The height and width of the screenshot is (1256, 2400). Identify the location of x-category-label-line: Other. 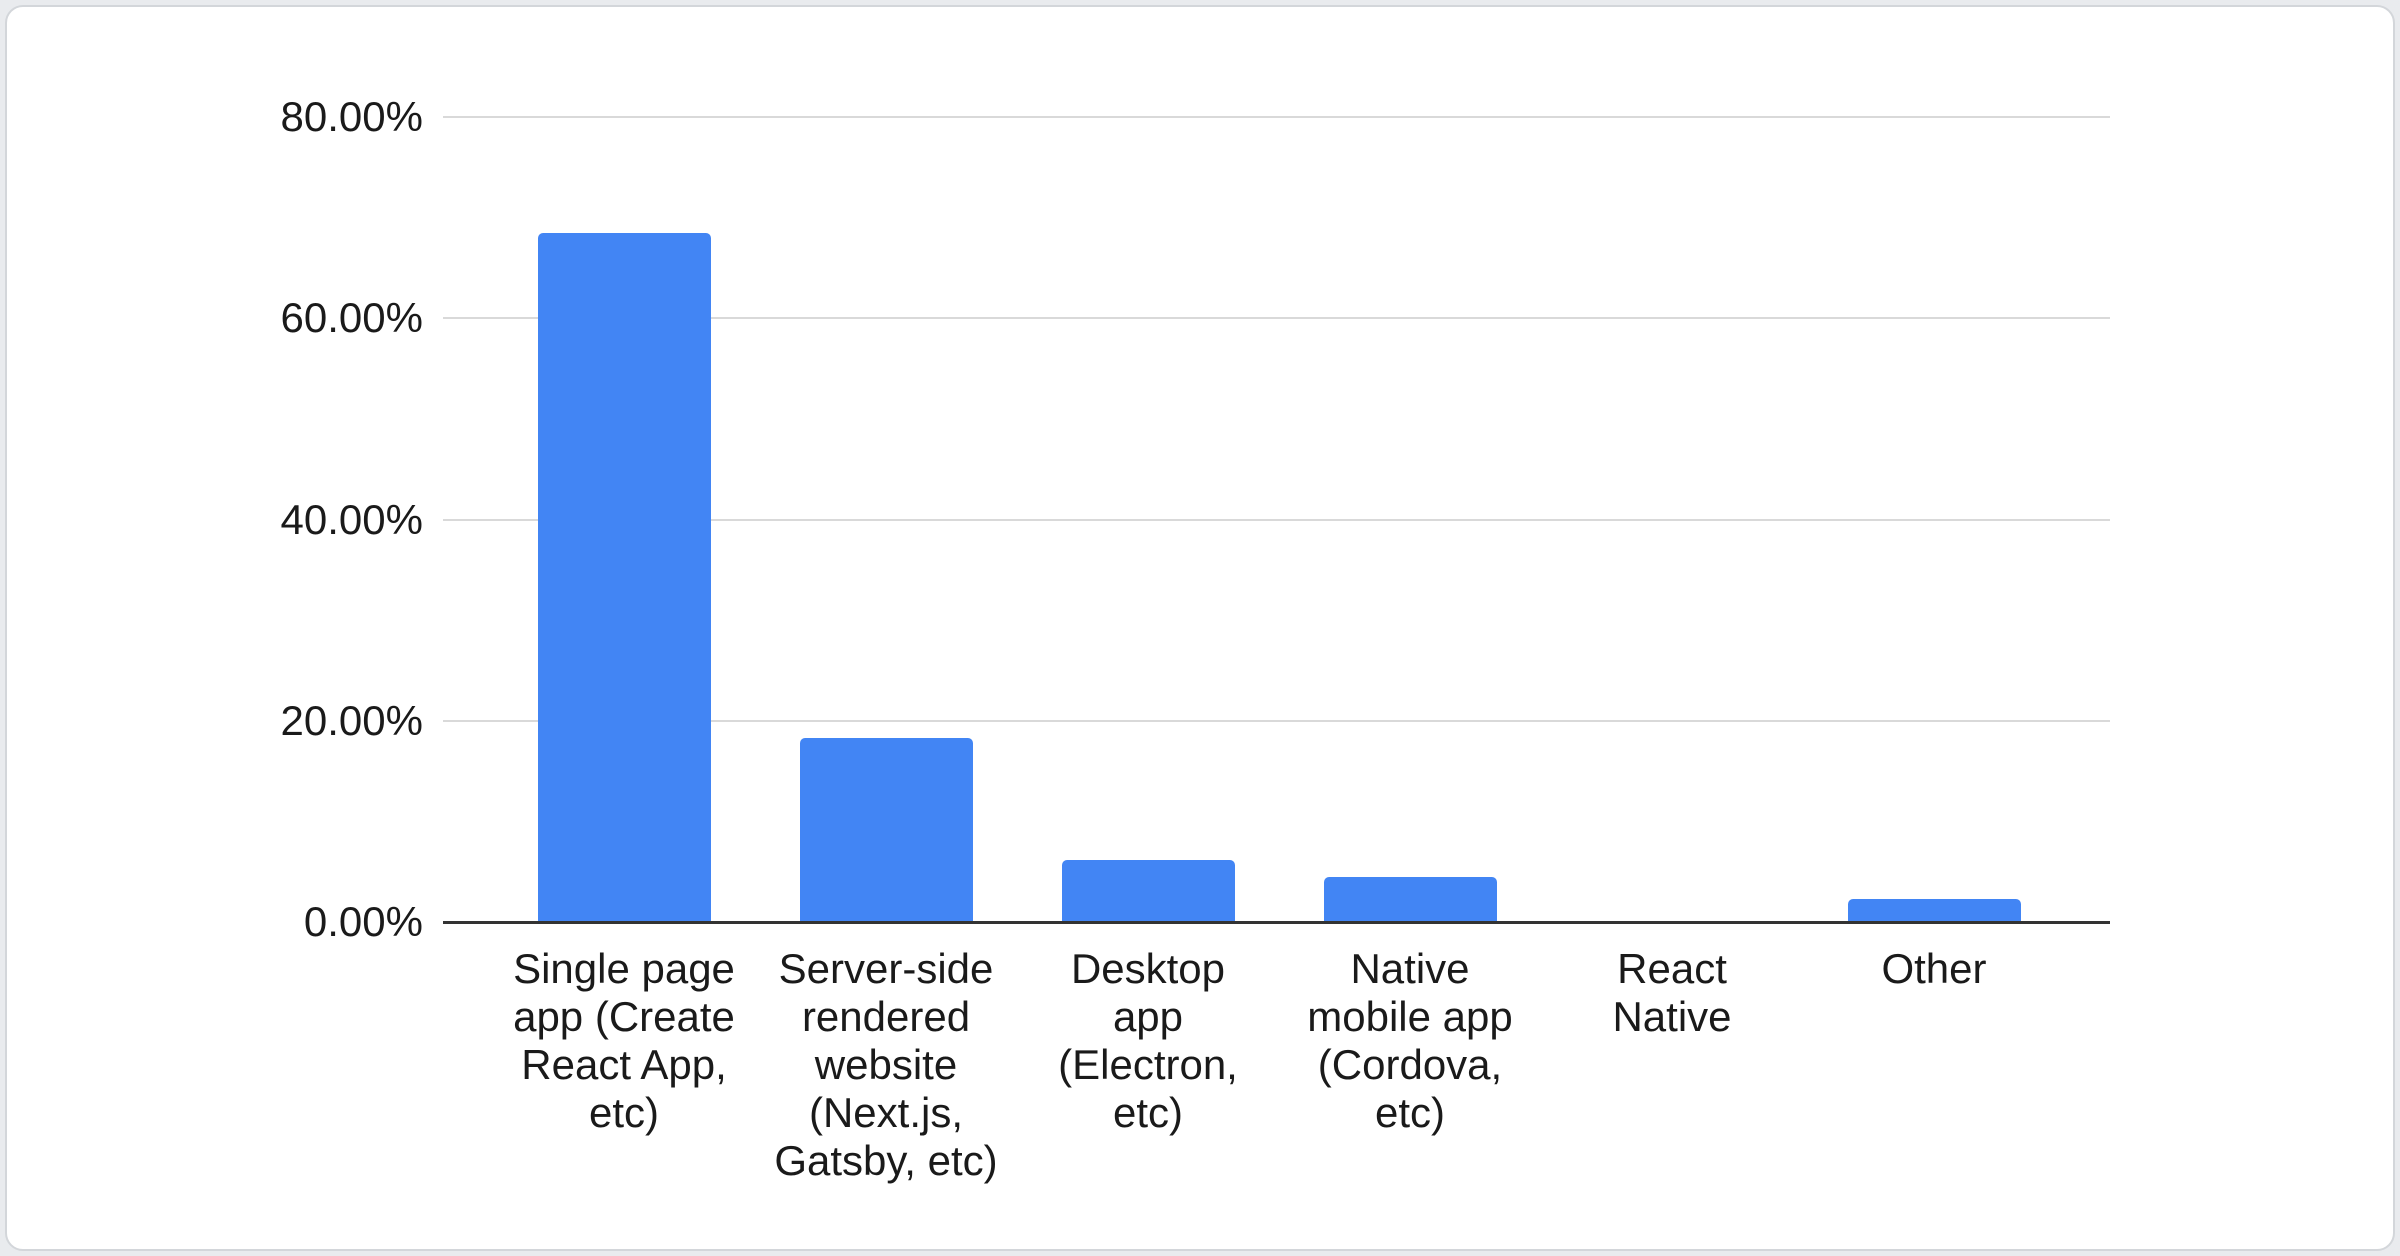
(1934, 968).